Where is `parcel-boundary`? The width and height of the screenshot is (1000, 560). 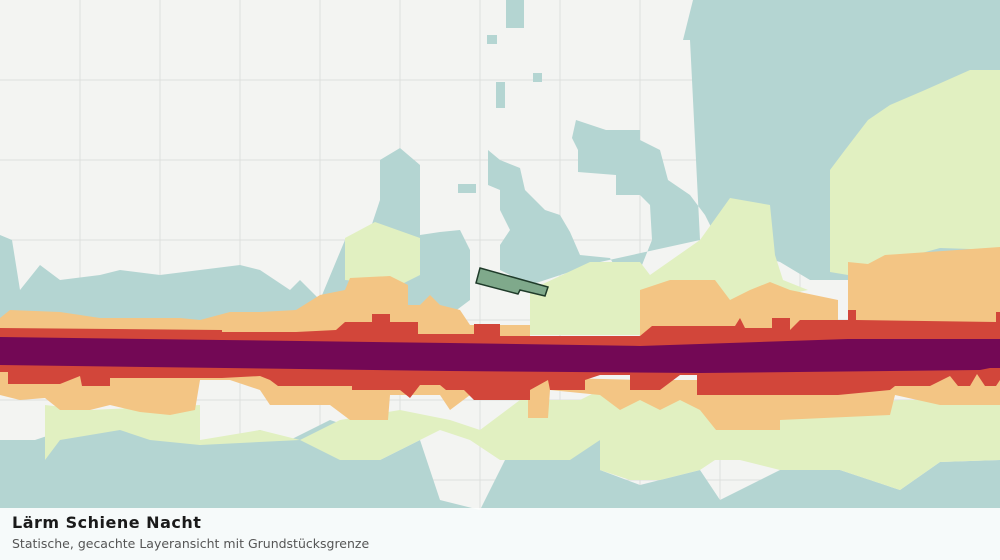
parcel-boundary is located at coordinates (512, 282).